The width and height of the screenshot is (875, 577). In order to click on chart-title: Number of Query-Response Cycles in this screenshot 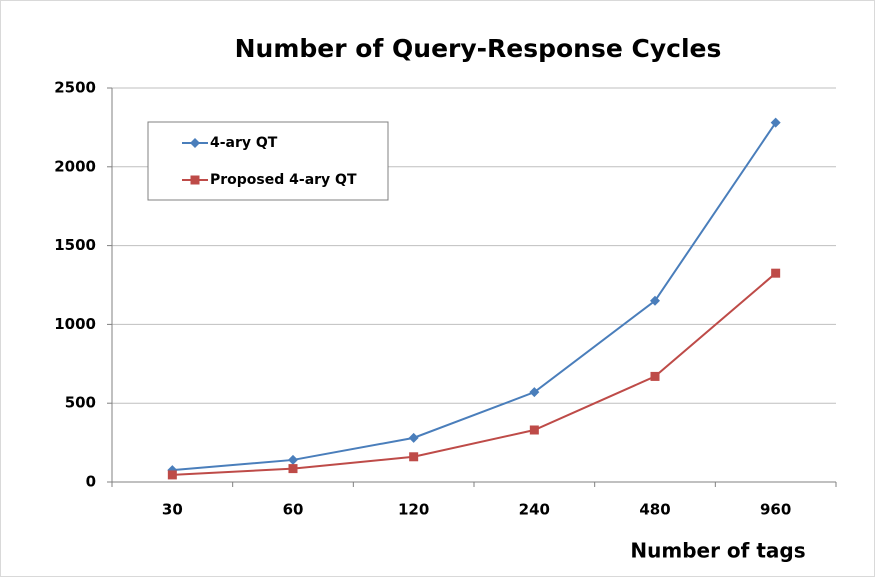, I will do `click(478, 48)`.